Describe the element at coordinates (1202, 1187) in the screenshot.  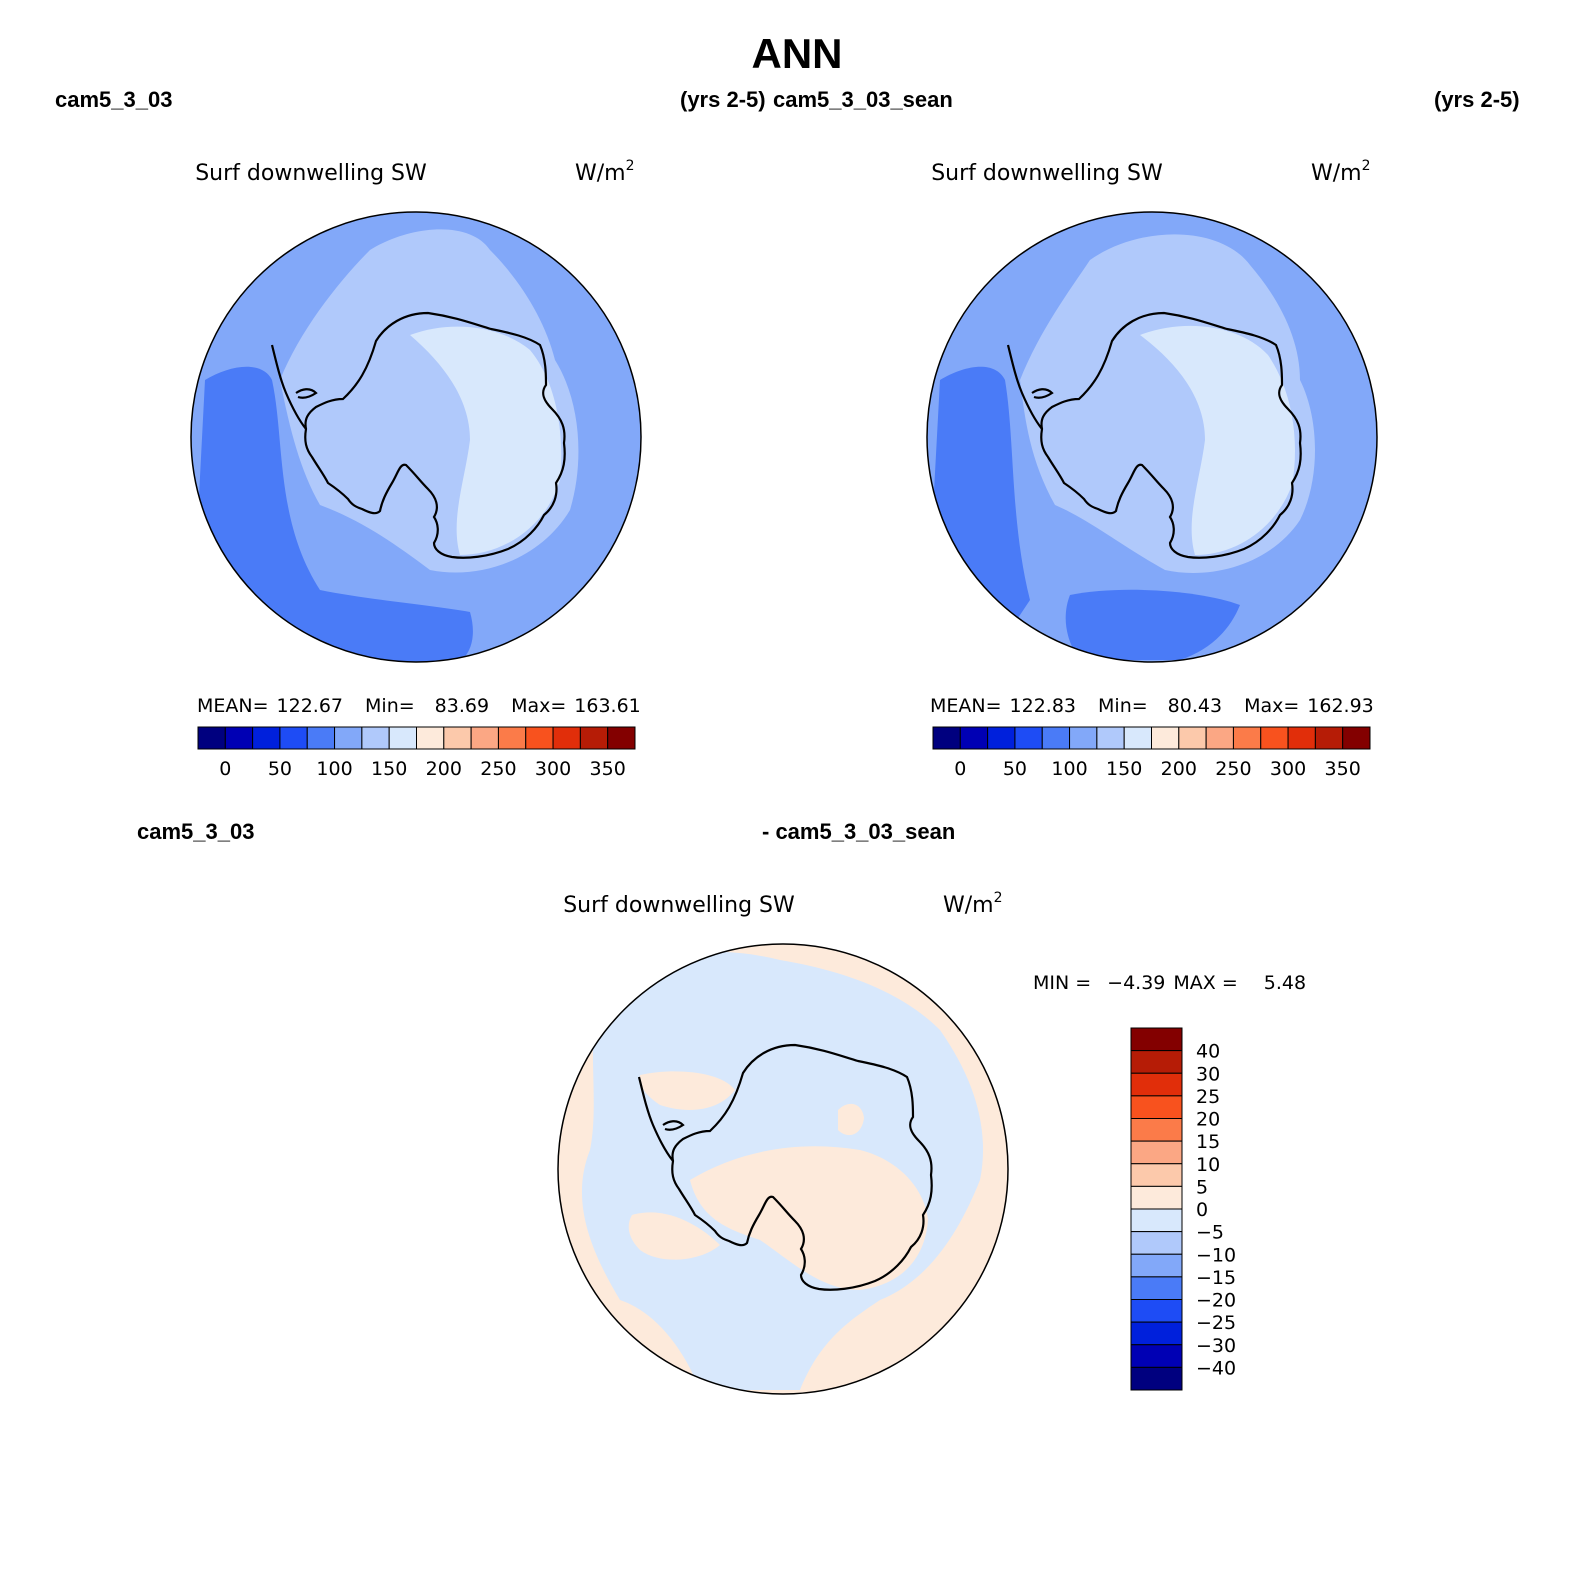
I see `colorbar-diff-tick-label: 5` at that location.